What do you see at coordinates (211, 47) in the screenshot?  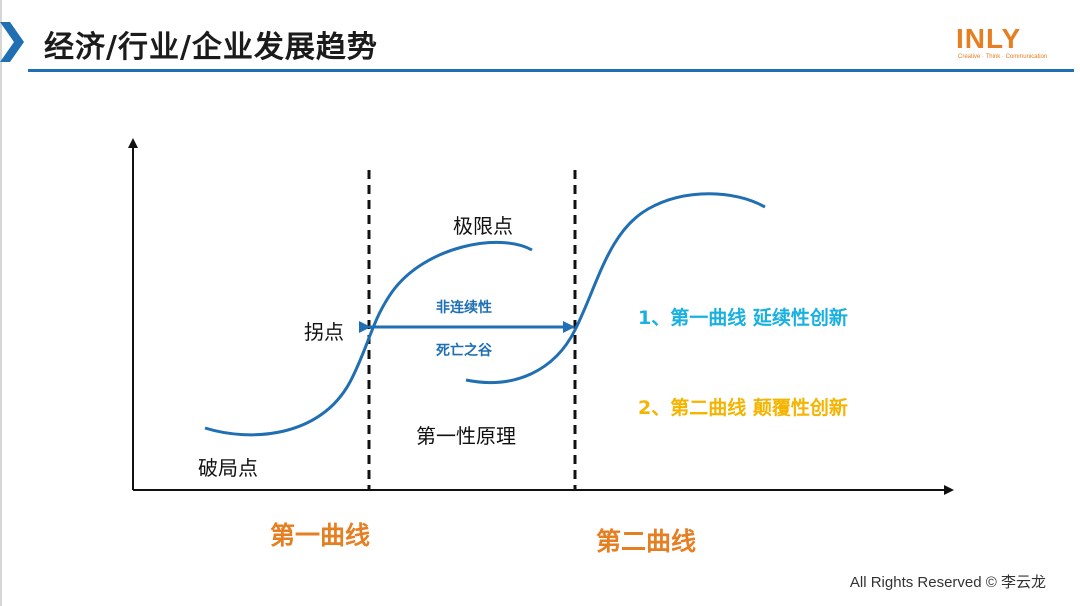 I see `page-title: 经济/行业/企业发展趋势` at bounding box center [211, 47].